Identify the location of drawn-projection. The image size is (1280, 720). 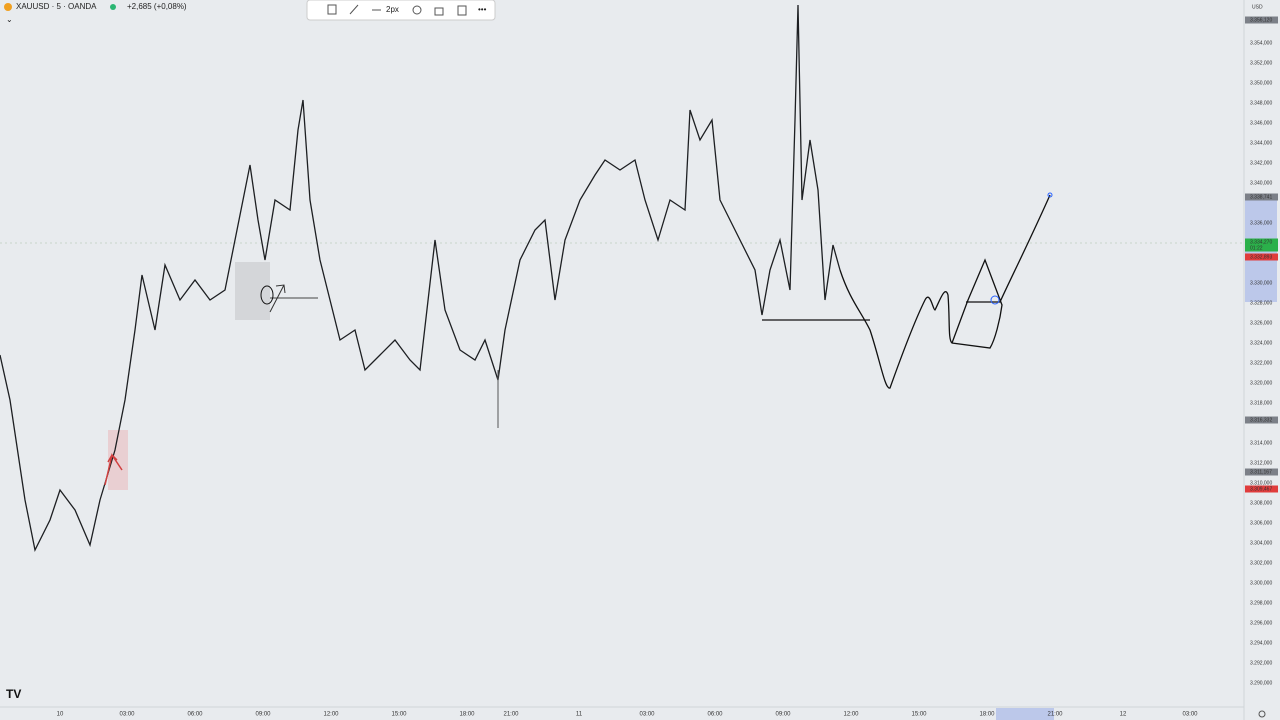
(945, 291).